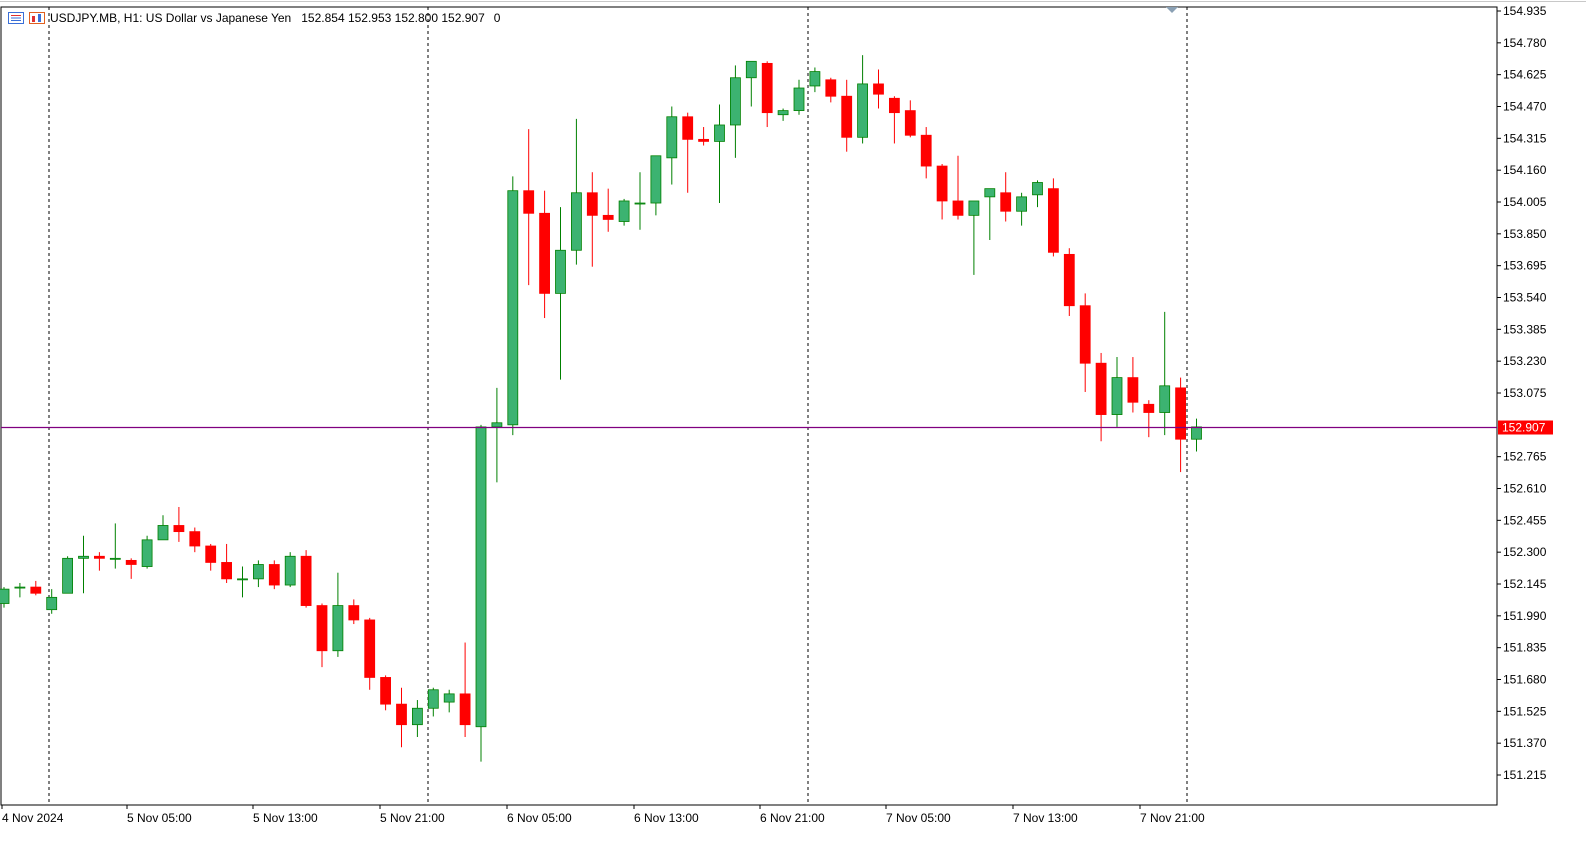 Image resolution: width=1586 pixels, height=841 pixels. I want to click on shift-marker-icon, so click(1172, 10).